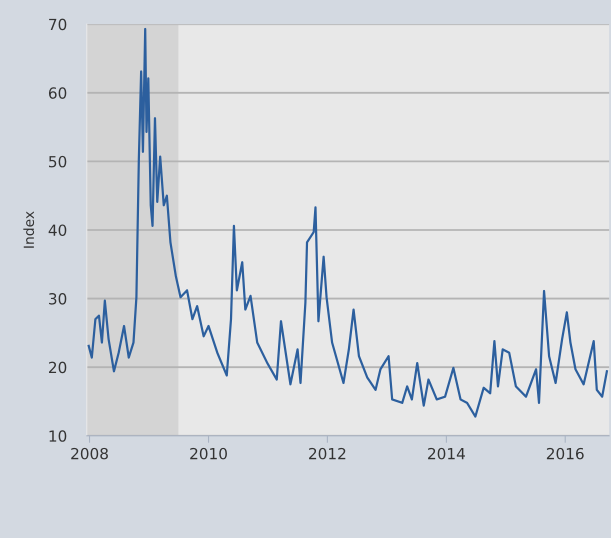 This screenshot has width=611, height=538. Describe the element at coordinates (58, 436) in the screenshot. I see `y-tick-label: 10` at that location.